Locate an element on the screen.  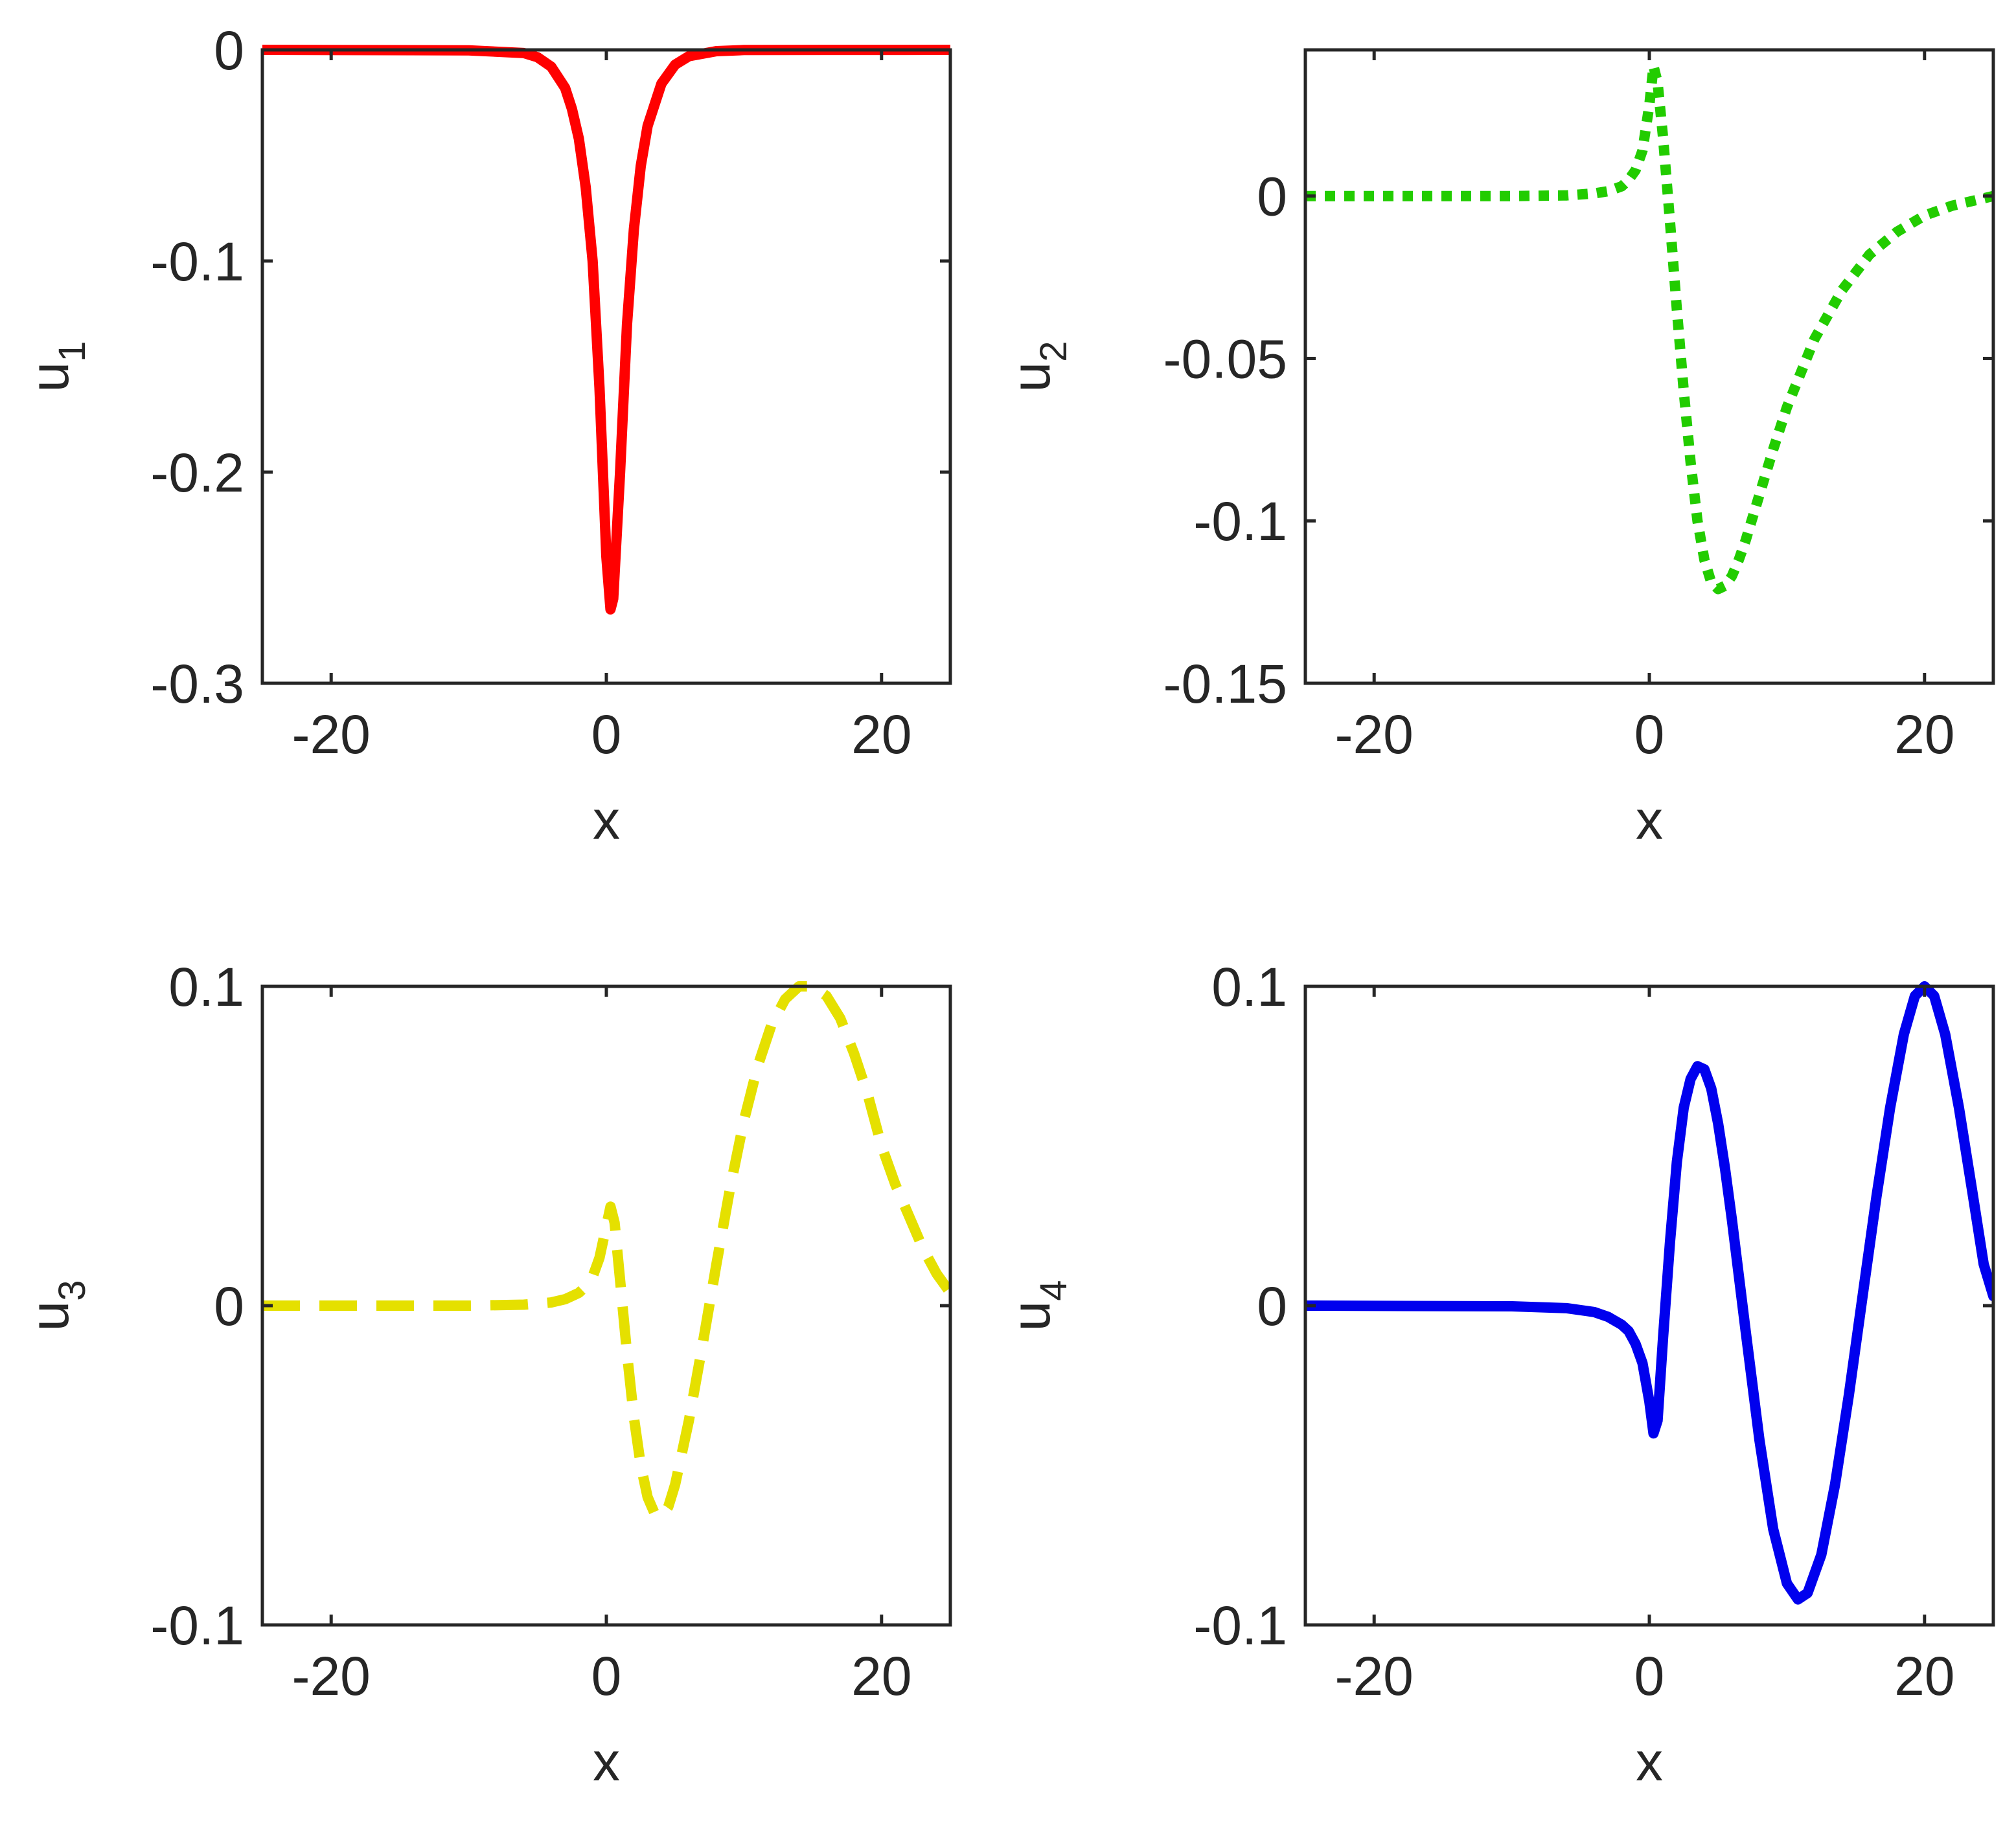
panel-top-left-y-axis-label: u1 is located at coordinates (56, 366).